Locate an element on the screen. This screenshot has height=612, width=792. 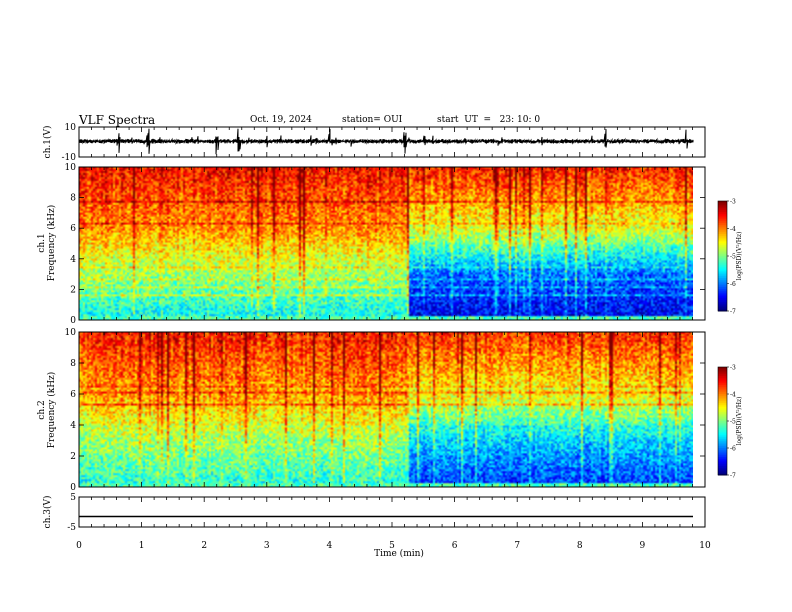
x-tick-label: 5 is located at coordinates (392, 546).